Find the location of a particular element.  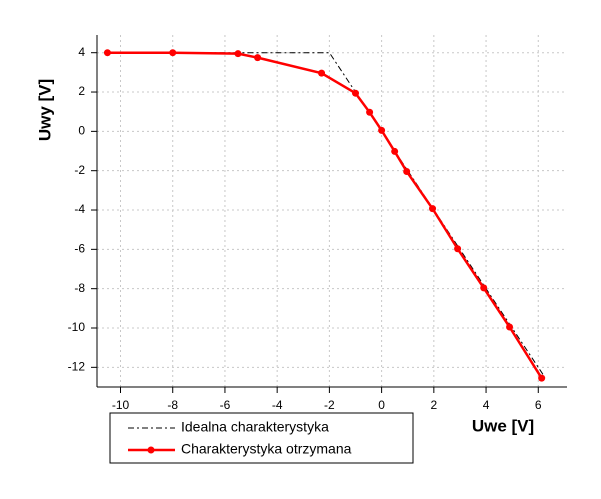

x-tick-label: 4 is located at coordinates (486, 405).